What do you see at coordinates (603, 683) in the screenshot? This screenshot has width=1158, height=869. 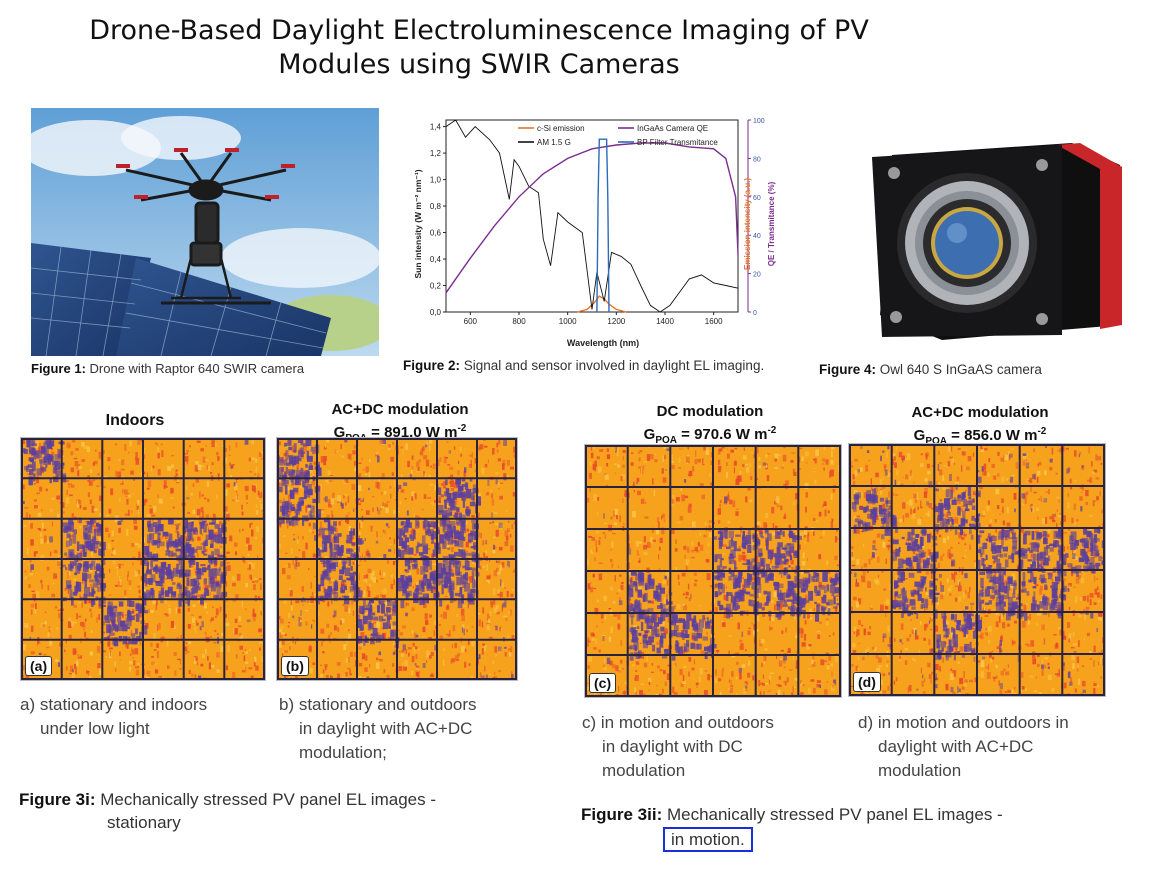 I see `panel-c-tag: (c)` at bounding box center [603, 683].